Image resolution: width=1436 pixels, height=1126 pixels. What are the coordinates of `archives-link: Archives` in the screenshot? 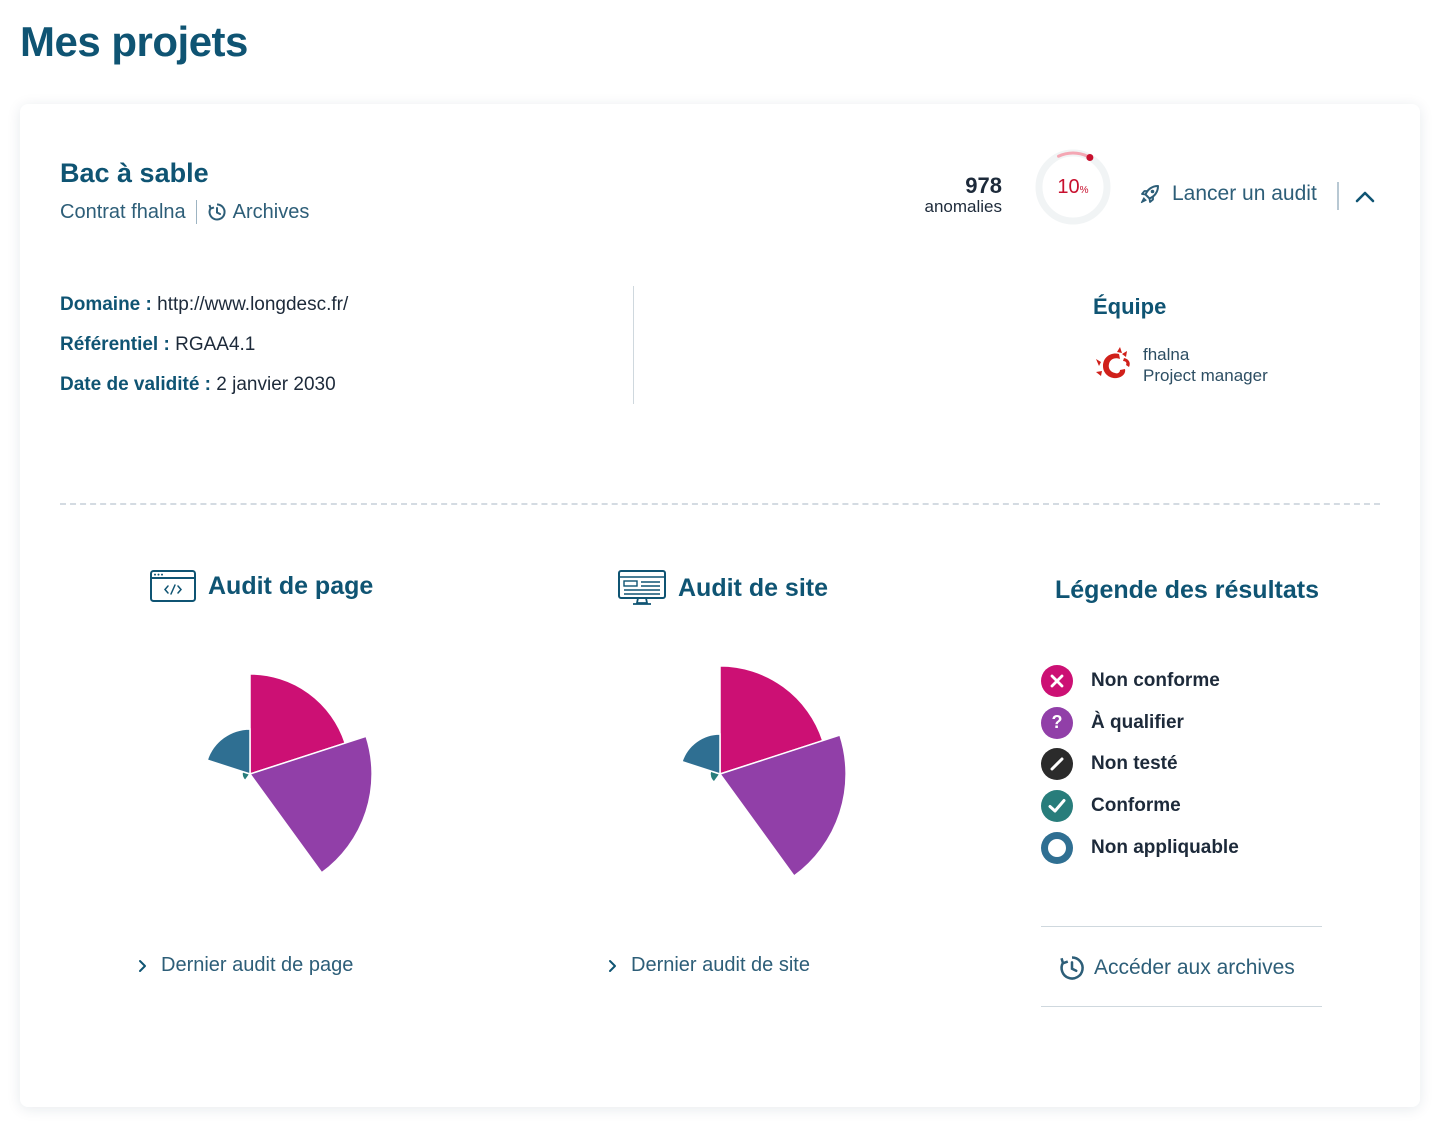 It's located at (258, 212).